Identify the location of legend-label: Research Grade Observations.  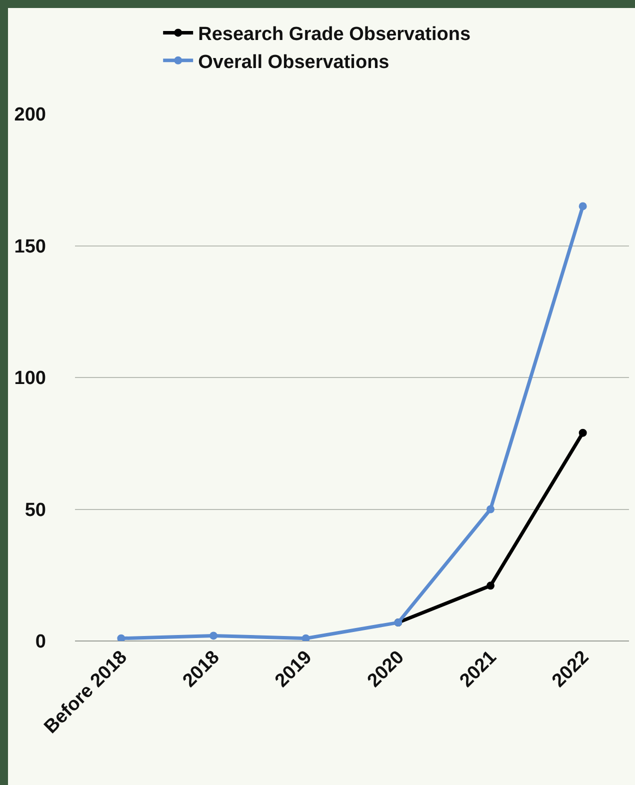
(334, 35).